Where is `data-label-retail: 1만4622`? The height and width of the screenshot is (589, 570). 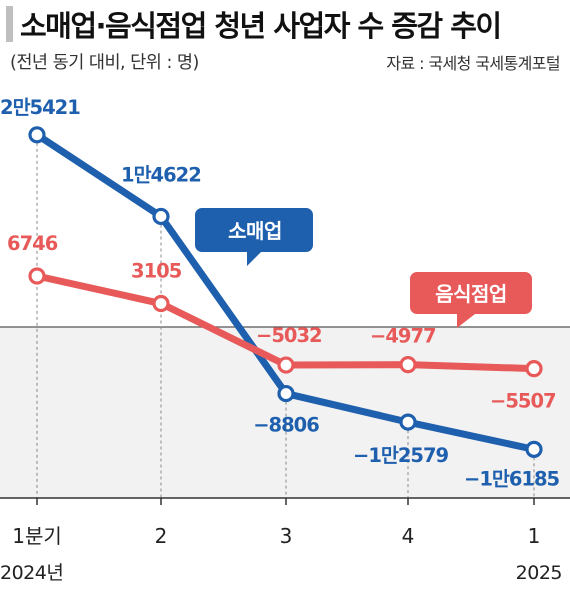 data-label-retail: 1만4622 is located at coordinates (161, 174).